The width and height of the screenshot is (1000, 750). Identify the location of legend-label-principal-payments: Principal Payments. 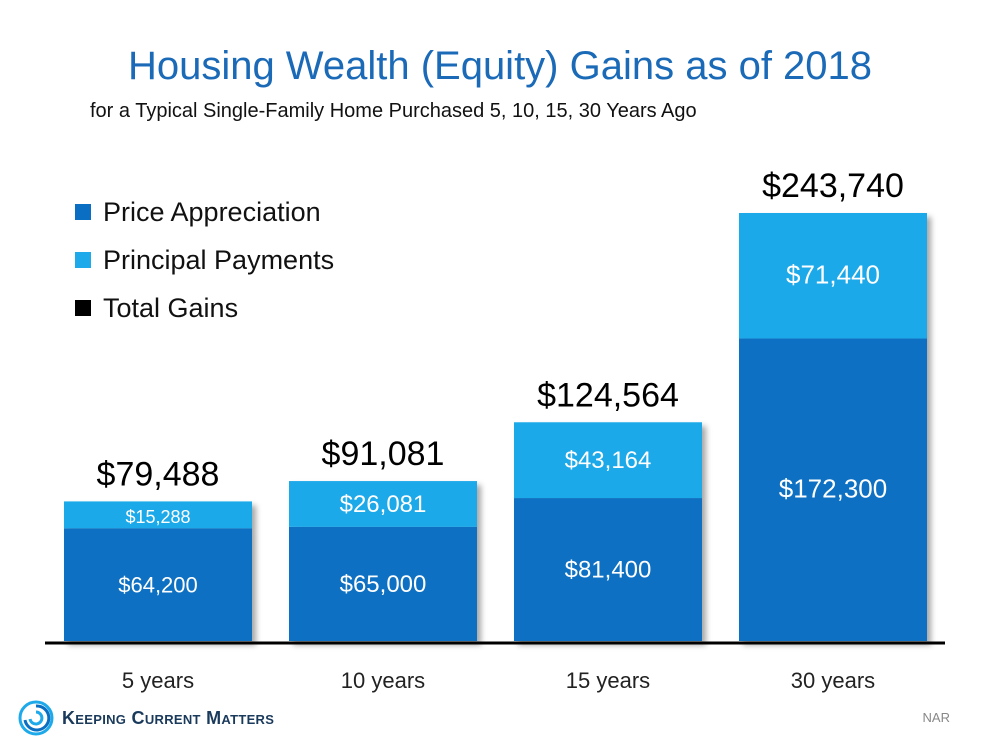
(219, 259).